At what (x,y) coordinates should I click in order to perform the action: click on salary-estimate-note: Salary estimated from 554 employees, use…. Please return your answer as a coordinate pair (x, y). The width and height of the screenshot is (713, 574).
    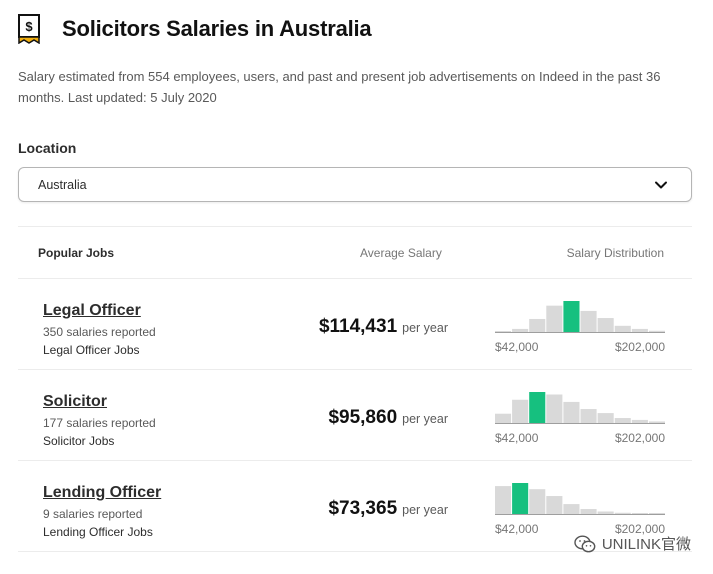
    Looking at the image, I should click on (339, 87).